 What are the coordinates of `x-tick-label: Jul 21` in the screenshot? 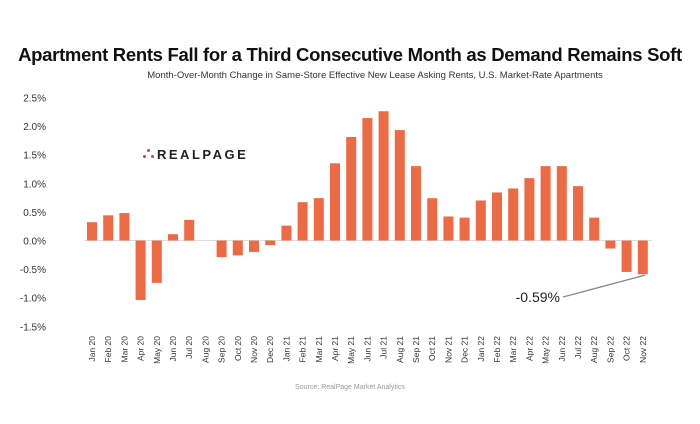 It's located at (384, 347).